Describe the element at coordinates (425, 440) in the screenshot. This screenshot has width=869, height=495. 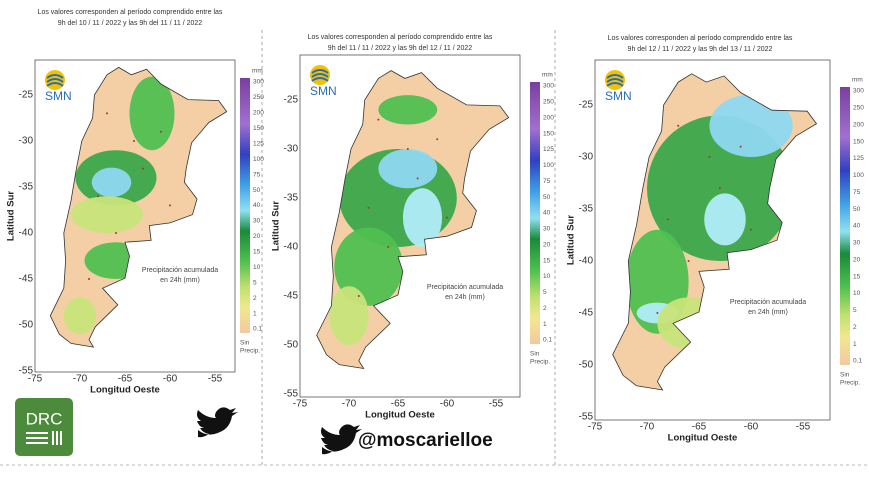
I see `handle: @moscarielloe` at that location.